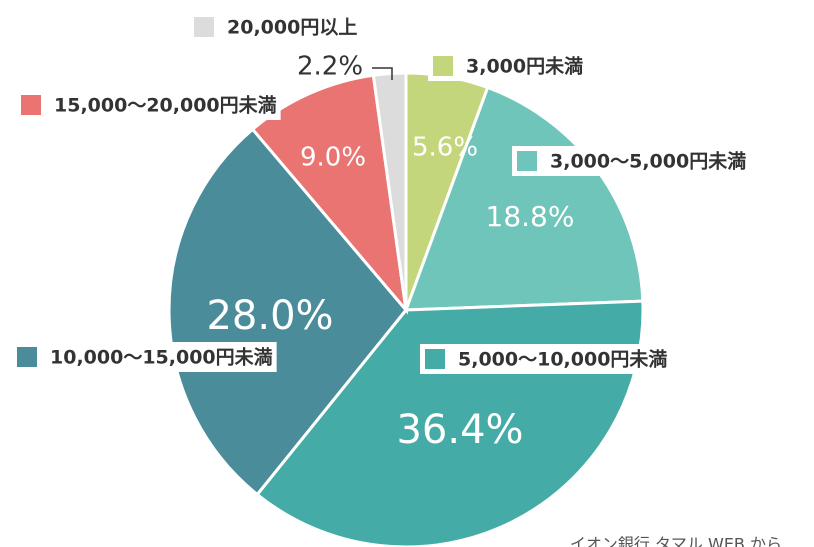 Image resolution: width=814 pixels, height=547 pixels. What do you see at coordinates (648, 161) in the screenshot?
I see `legend-label: 3,000〜5,000円未満` at bounding box center [648, 161].